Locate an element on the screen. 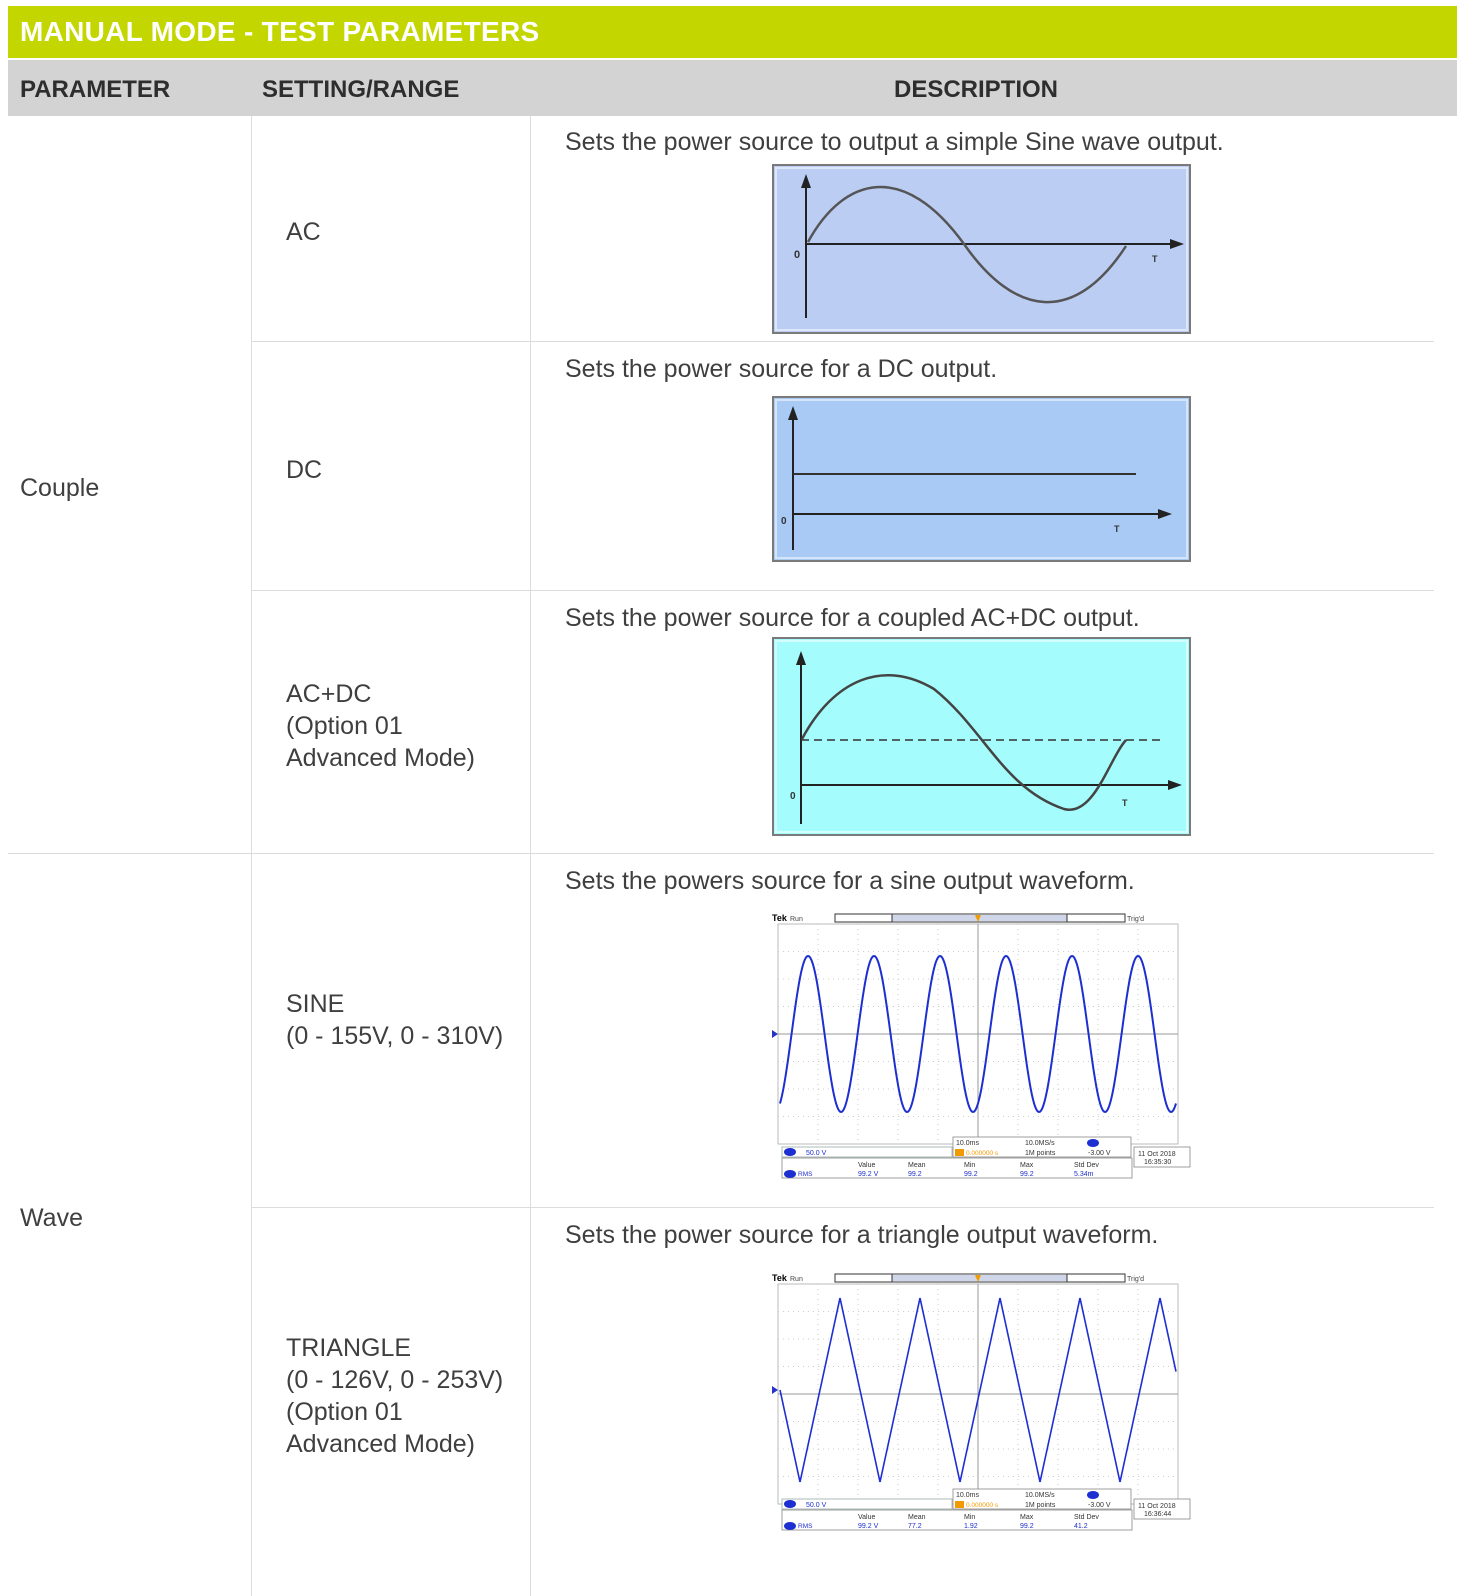  acdc-waveform-diagram: 0 T is located at coordinates (981, 736).